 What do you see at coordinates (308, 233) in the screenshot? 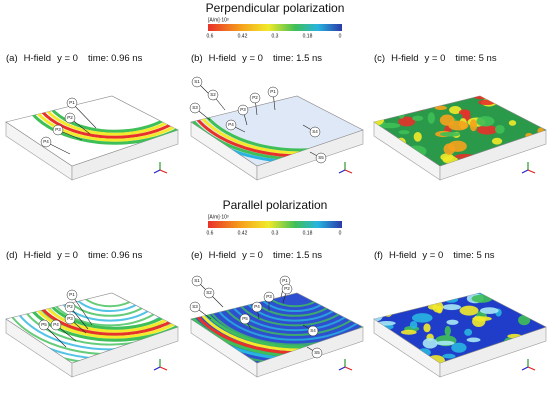
I see `colorbar-tick: 0.18` at bounding box center [308, 233].